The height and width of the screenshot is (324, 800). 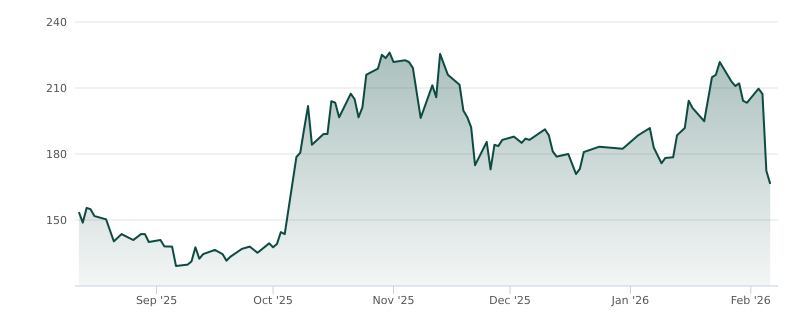 What do you see at coordinates (630, 300) in the screenshot?
I see `x-tick-label: Jan '26` at bounding box center [630, 300].